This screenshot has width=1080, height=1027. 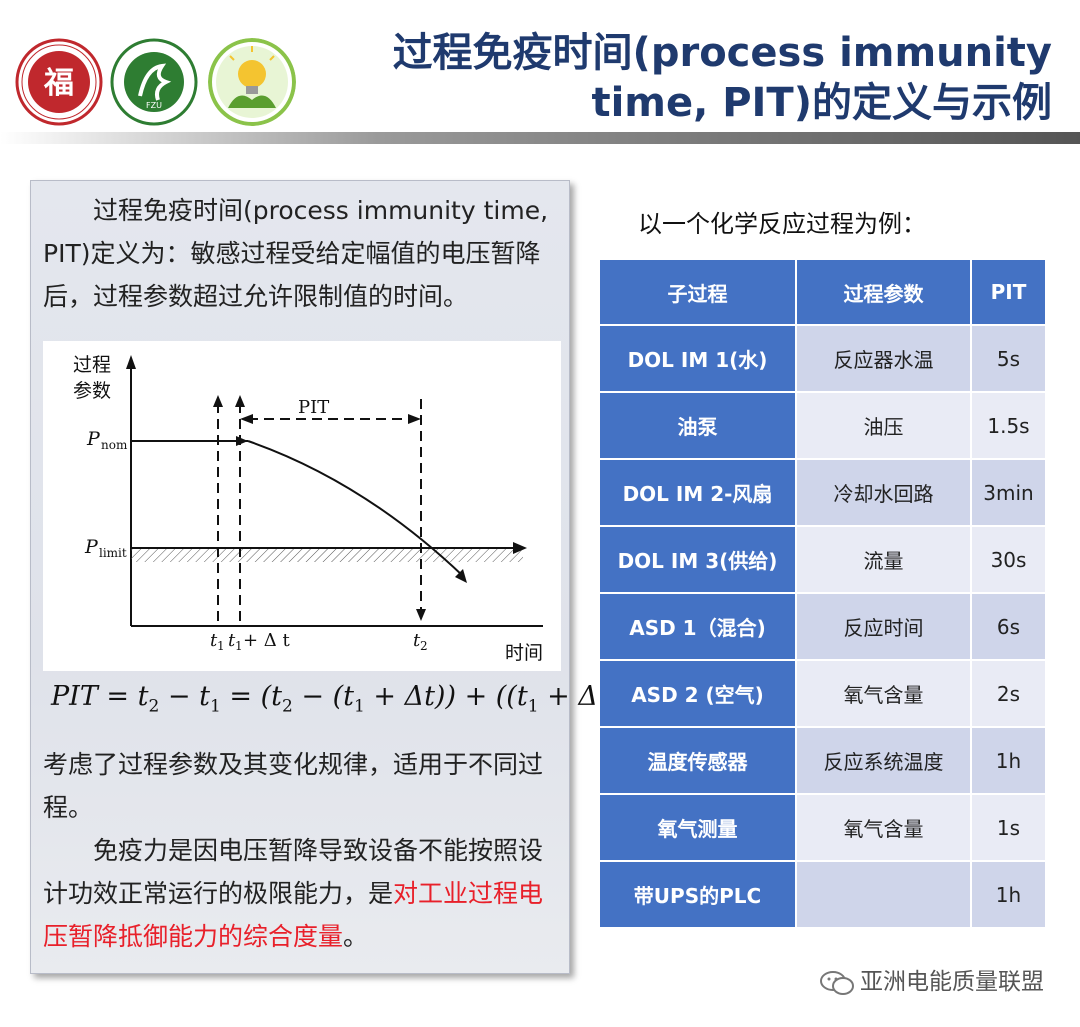 What do you see at coordinates (1008, 425) in the screenshot?
I see `cell-pit: 1.5s` at bounding box center [1008, 425].